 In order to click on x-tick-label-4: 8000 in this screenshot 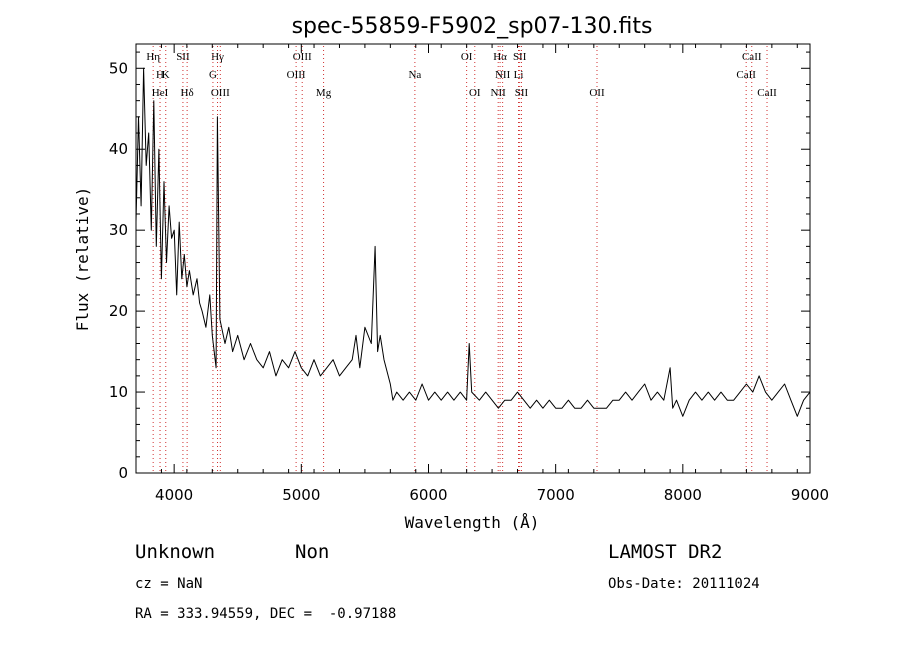, I will do `click(683, 495)`.